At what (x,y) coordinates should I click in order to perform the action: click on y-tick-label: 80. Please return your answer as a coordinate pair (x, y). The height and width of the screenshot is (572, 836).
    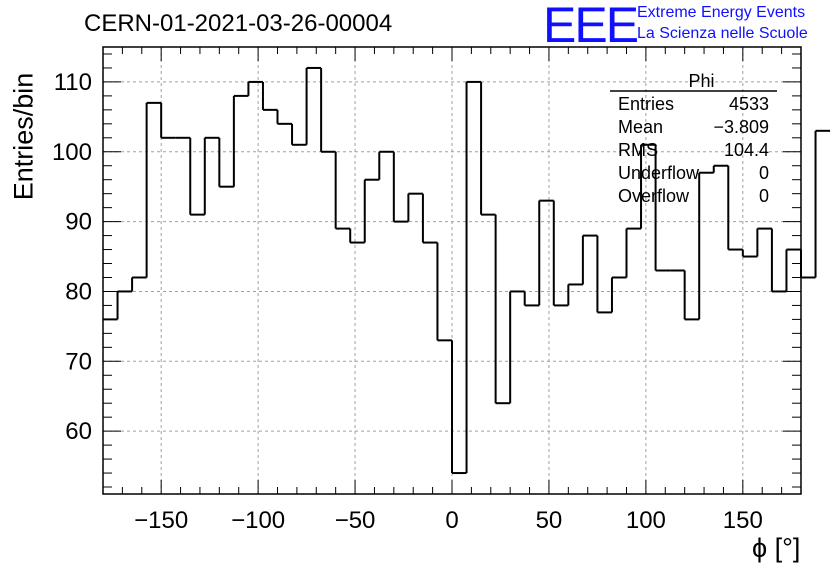
    Looking at the image, I should click on (78, 291).